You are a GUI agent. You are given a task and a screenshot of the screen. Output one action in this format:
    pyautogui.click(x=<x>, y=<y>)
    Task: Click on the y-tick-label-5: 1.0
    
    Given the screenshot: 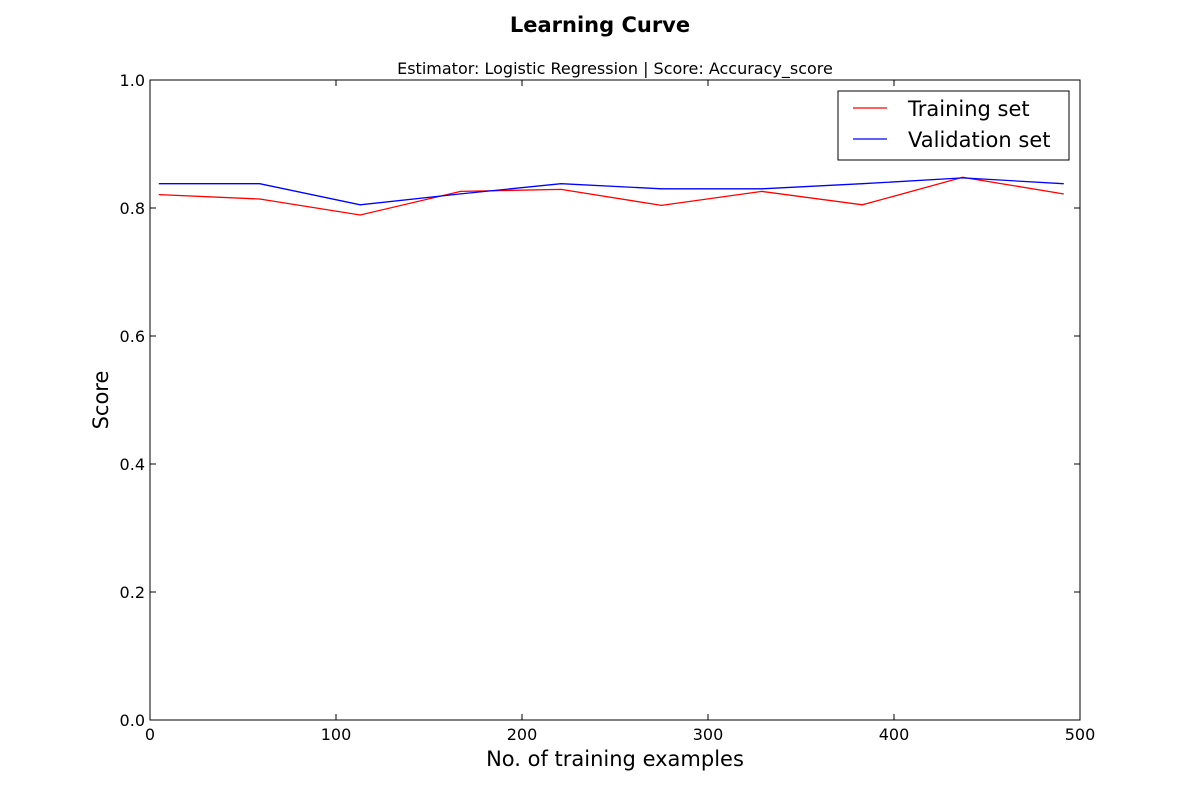 What is the action you would take?
    pyautogui.click(x=132, y=80)
    